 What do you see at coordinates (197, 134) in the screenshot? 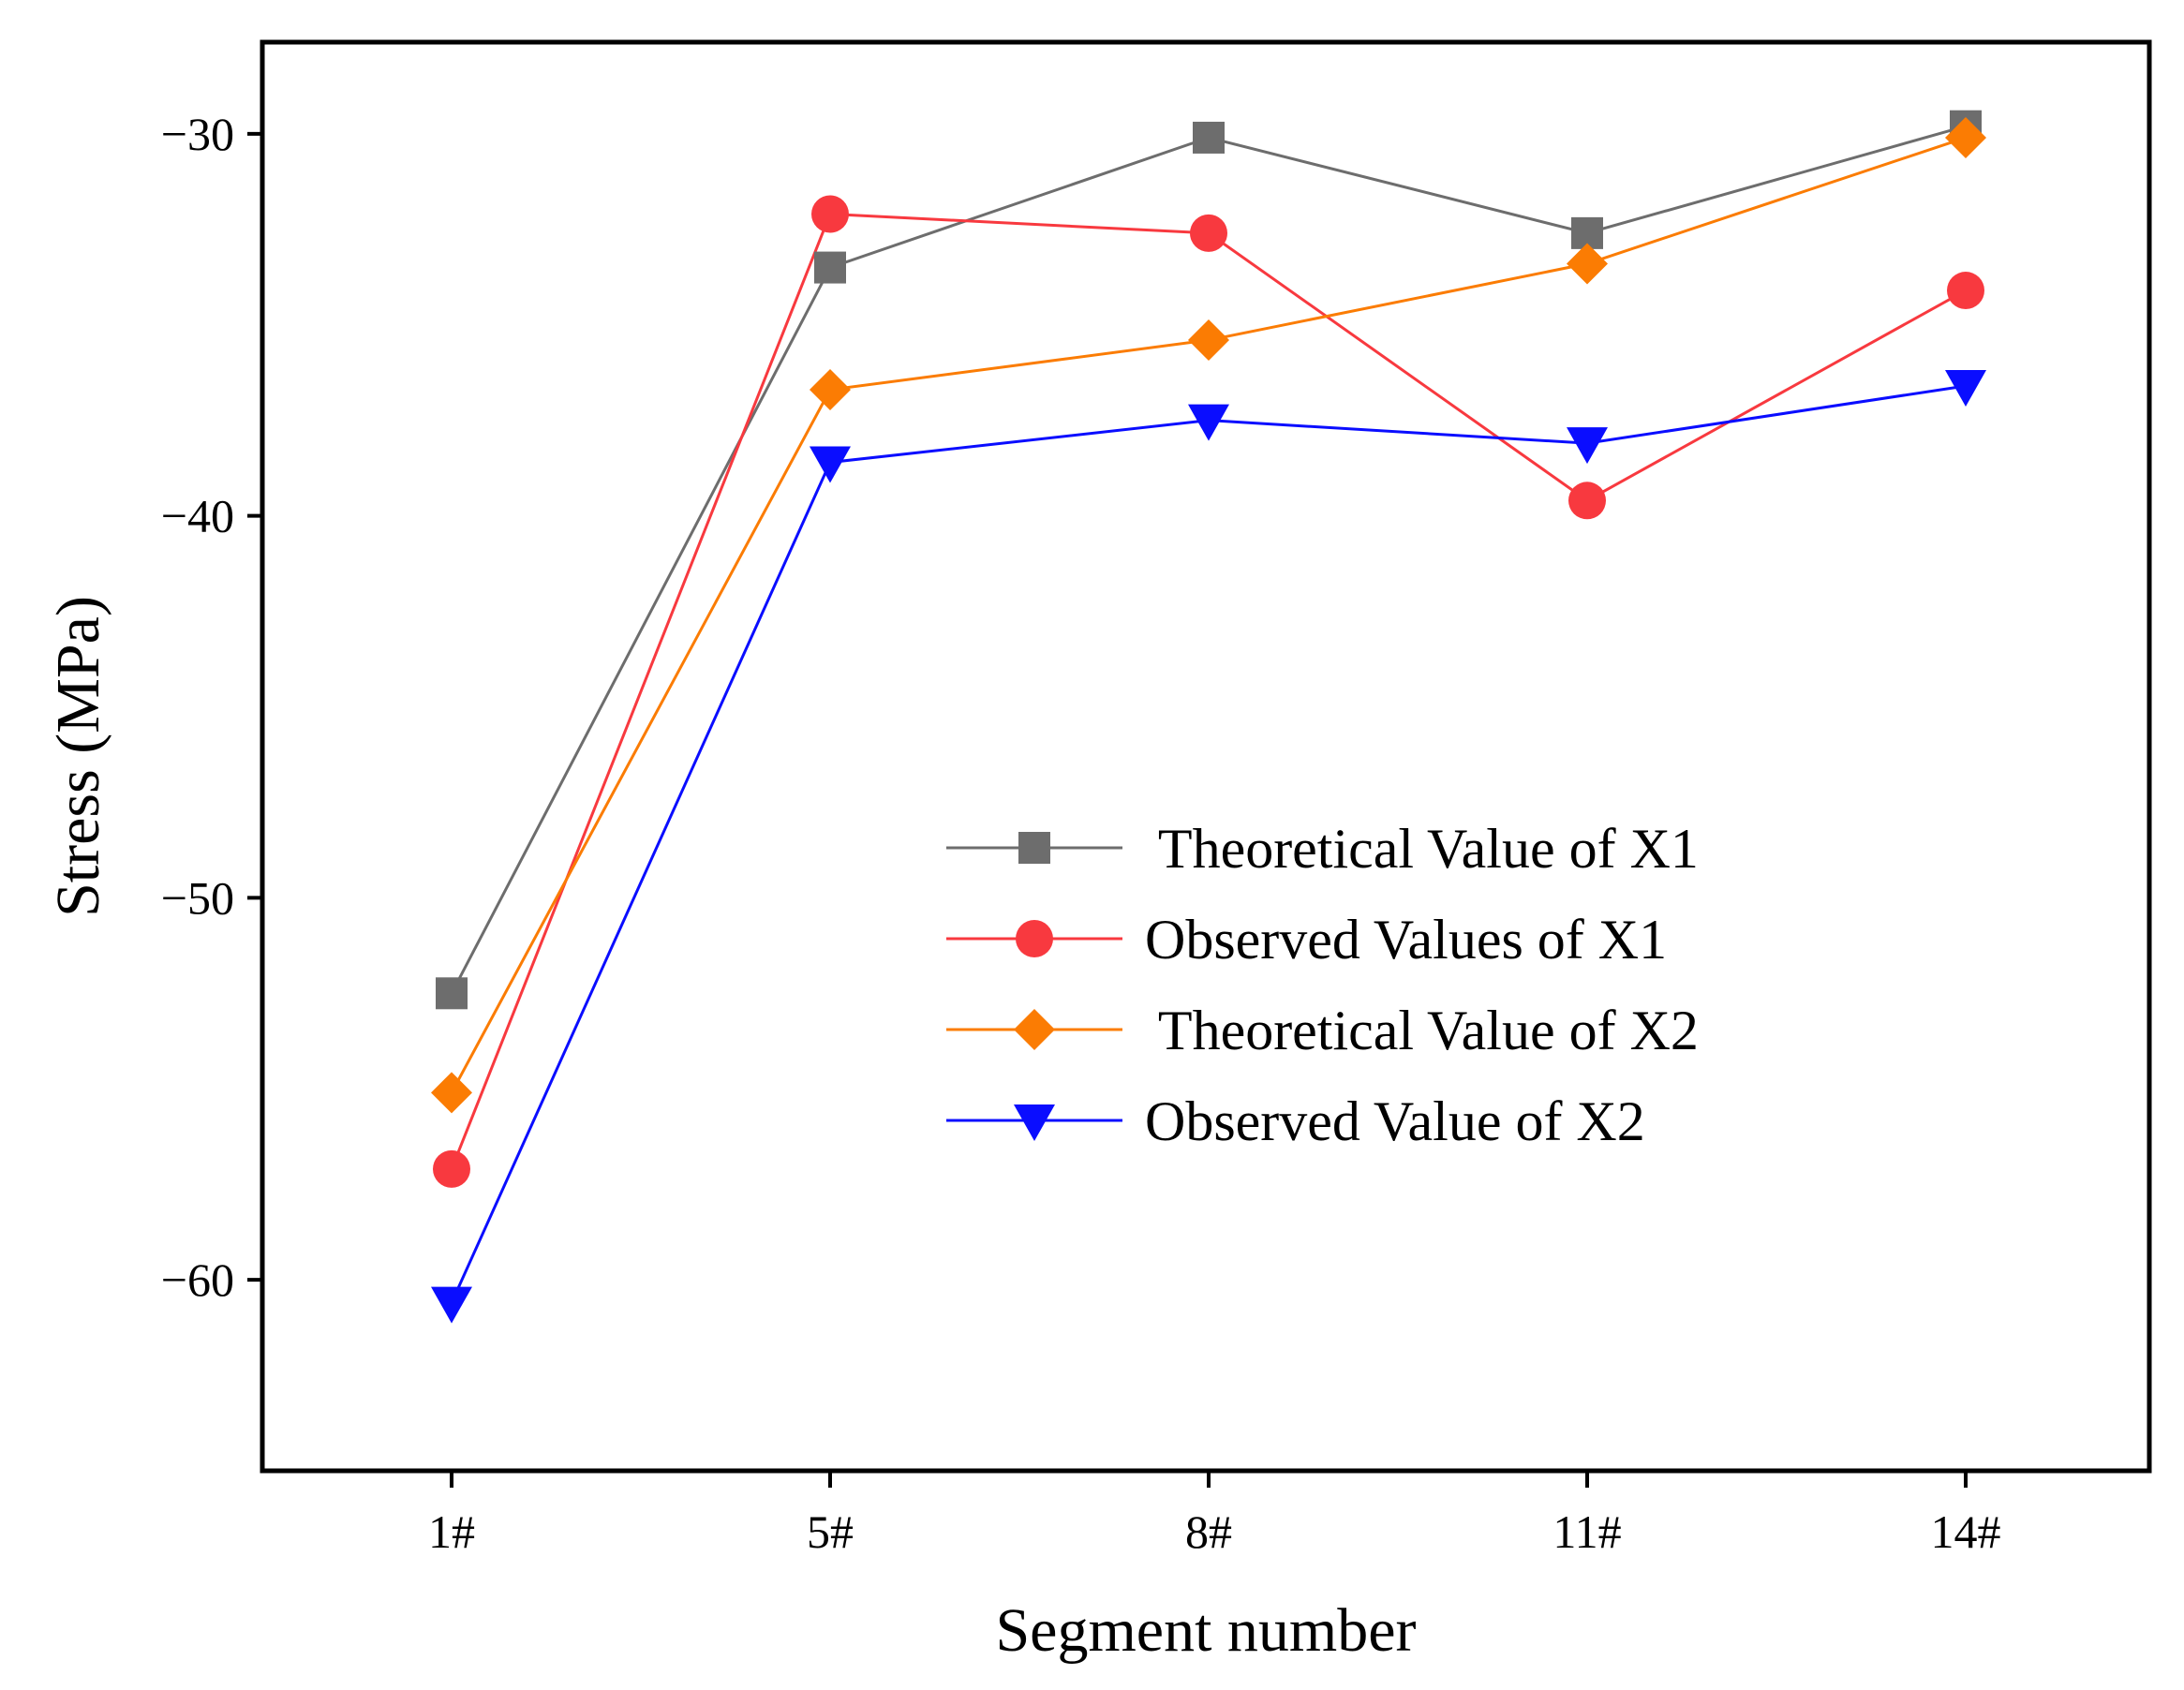
I see `y-tick-label: −30` at bounding box center [197, 134].